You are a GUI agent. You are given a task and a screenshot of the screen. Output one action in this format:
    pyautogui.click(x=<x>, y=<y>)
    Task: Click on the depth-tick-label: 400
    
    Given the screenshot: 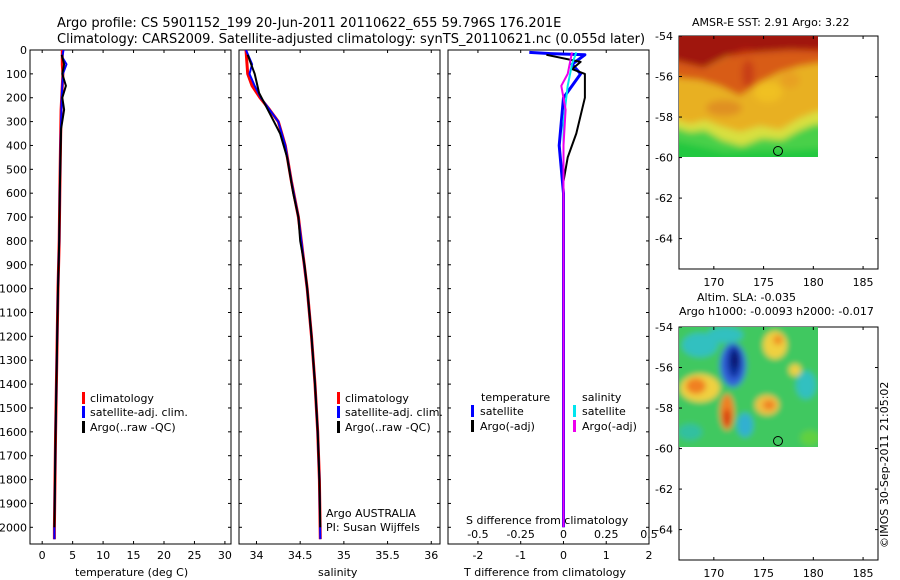 What is the action you would take?
    pyautogui.click(x=16, y=145)
    